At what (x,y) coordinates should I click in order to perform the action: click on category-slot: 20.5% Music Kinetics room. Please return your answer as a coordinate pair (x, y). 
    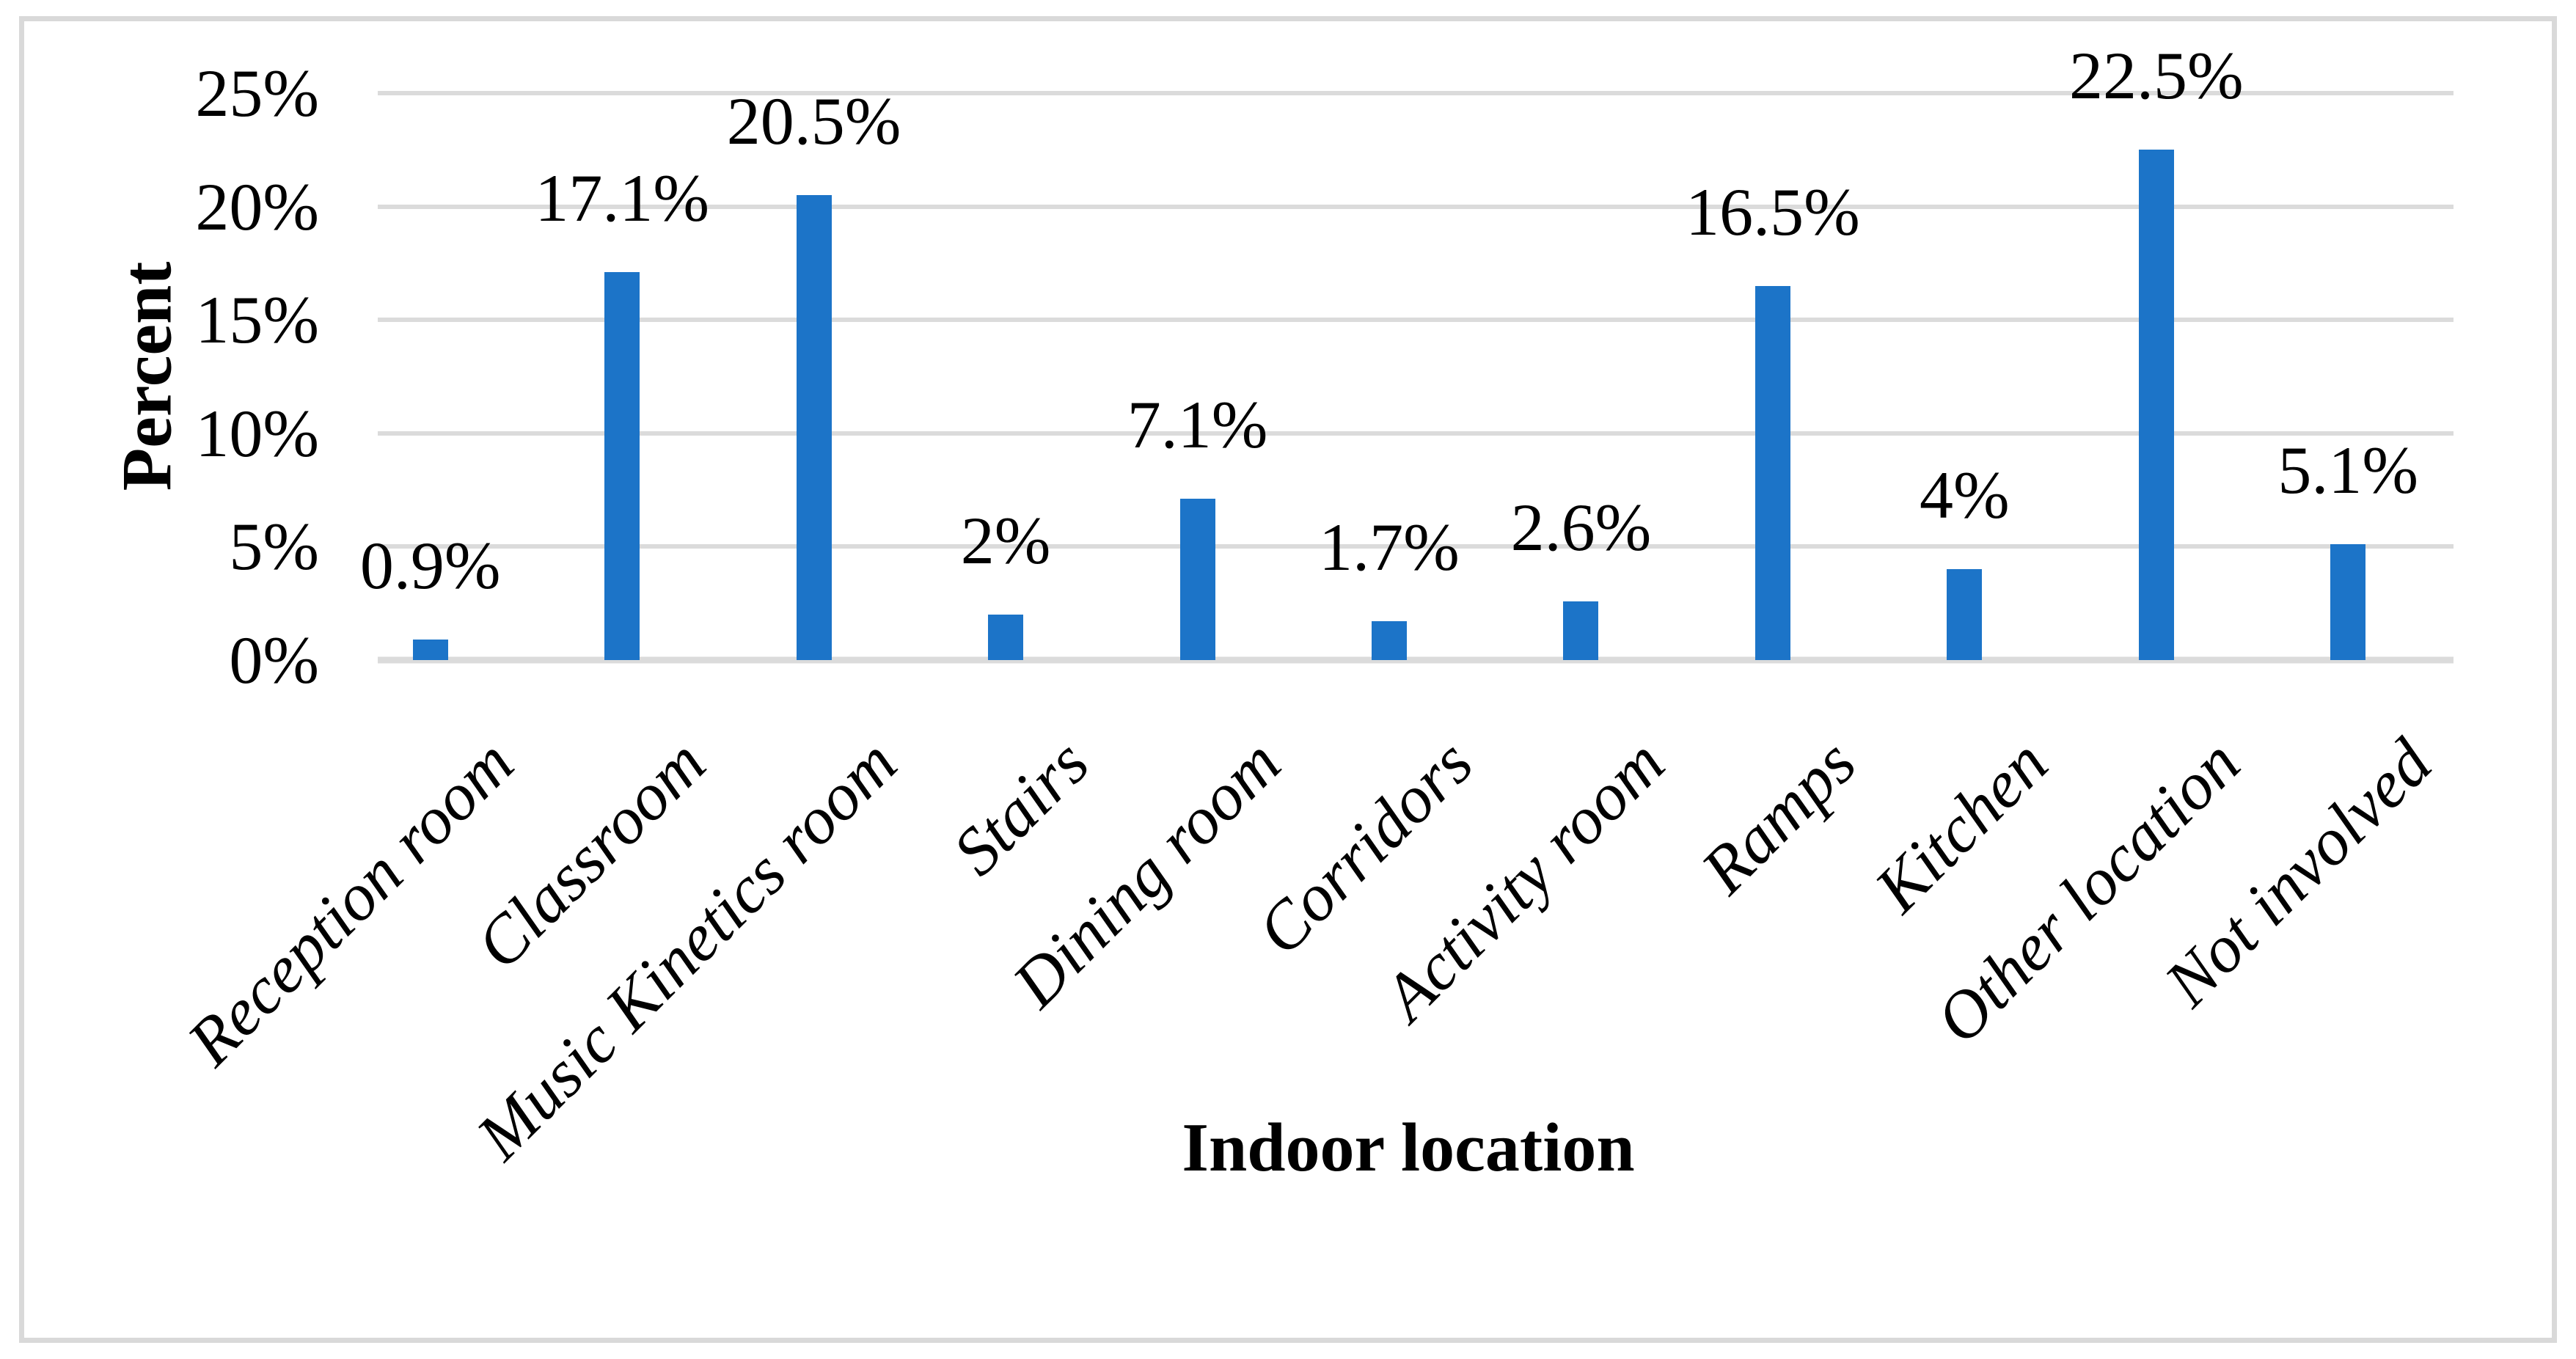
    Looking at the image, I should click on (686, 630).